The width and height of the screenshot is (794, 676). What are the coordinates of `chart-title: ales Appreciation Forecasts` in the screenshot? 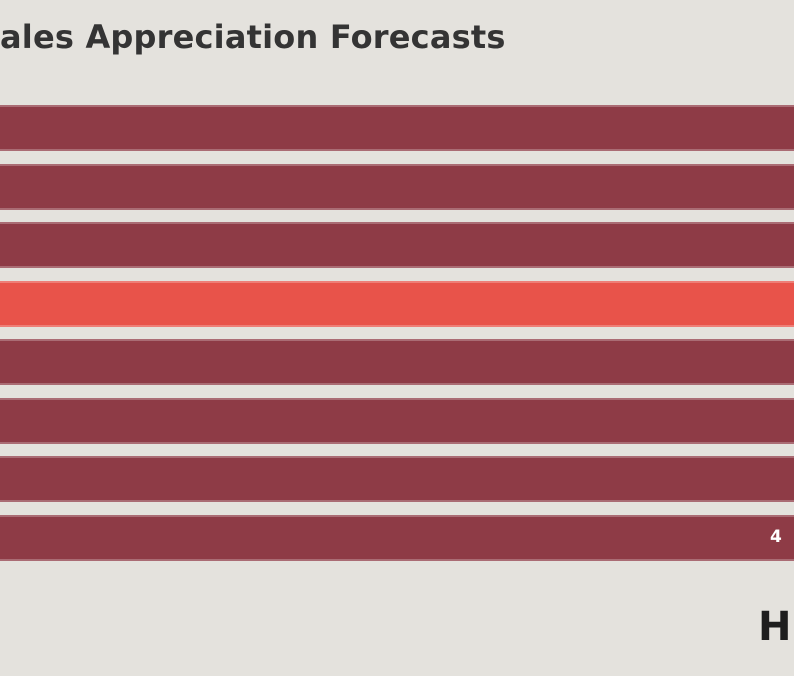 It's located at (253, 37).